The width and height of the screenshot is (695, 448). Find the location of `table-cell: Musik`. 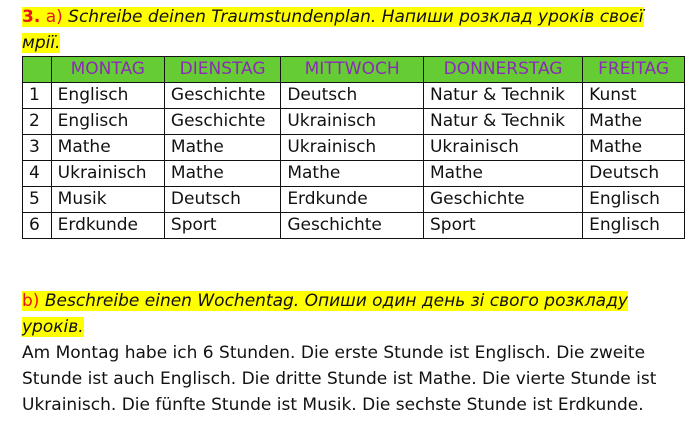

table-cell: Musik is located at coordinates (107, 199).